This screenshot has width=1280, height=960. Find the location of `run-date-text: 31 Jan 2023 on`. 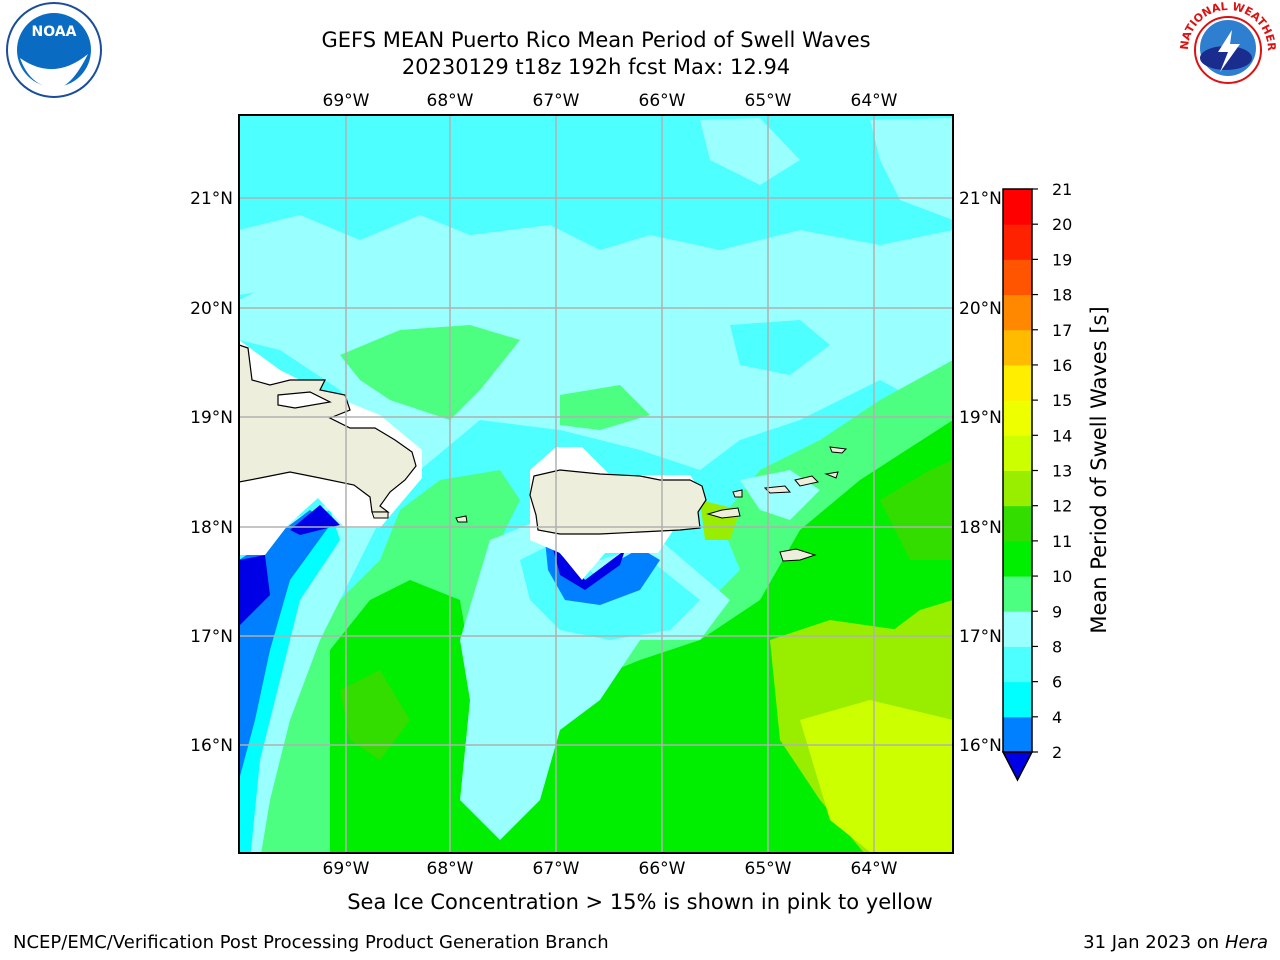

run-date-text: 31 Jan 2023 on is located at coordinates (1154, 942).